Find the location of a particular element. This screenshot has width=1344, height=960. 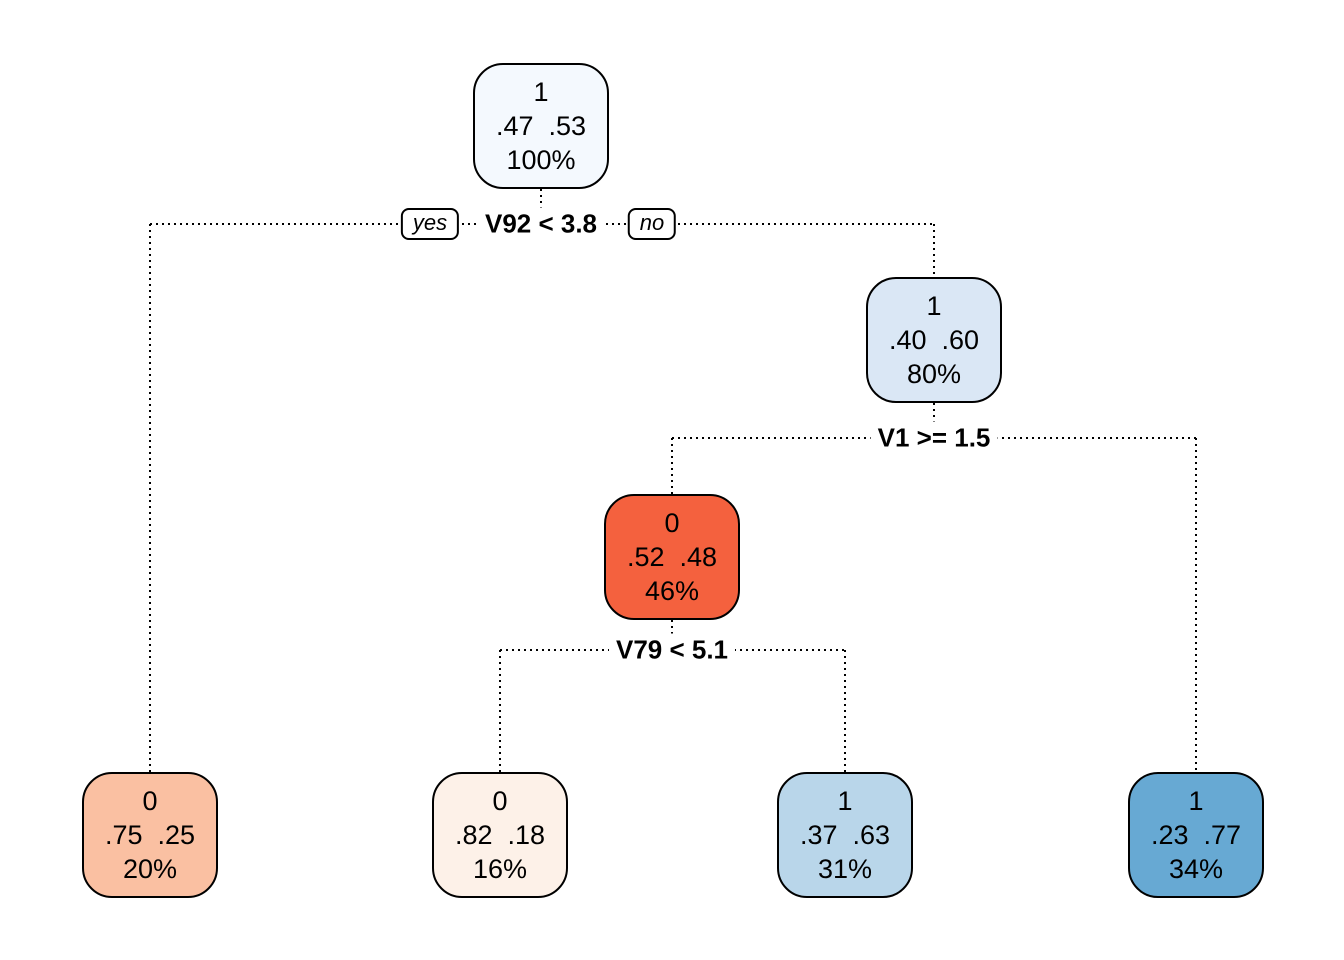

node-probabilities: .75 .25 is located at coordinates (150, 835).